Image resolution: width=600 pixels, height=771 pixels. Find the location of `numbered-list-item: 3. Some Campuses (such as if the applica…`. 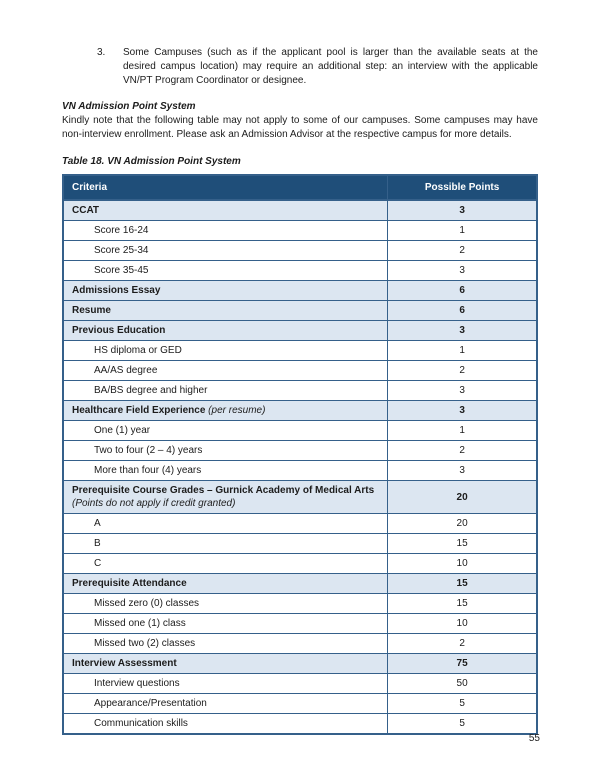

numbered-list-item: 3. Some Campuses (such as if the applica… is located at coordinates (317, 67).